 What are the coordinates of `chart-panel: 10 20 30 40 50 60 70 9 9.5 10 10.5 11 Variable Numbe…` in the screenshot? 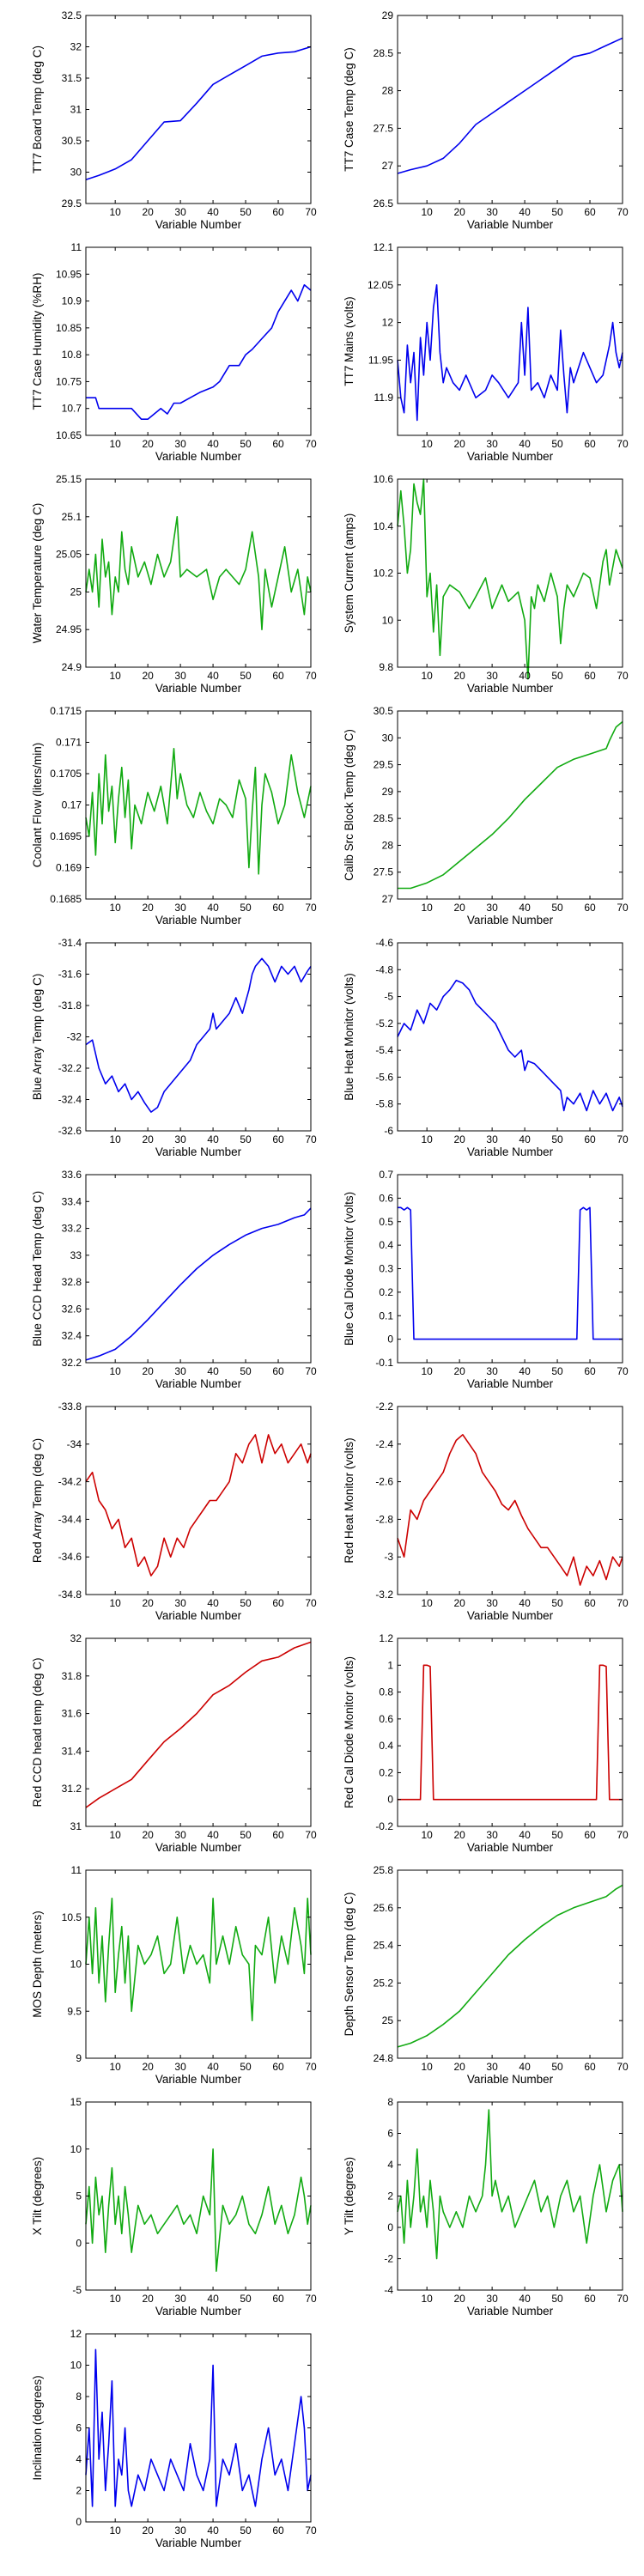 It's located at (174, 1975).